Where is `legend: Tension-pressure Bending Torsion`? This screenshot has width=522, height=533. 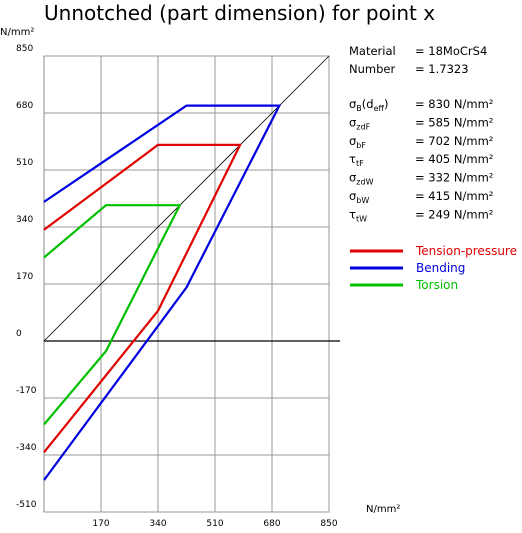
legend: Tension-pressure Bending Torsion is located at coordinates (433, 268).